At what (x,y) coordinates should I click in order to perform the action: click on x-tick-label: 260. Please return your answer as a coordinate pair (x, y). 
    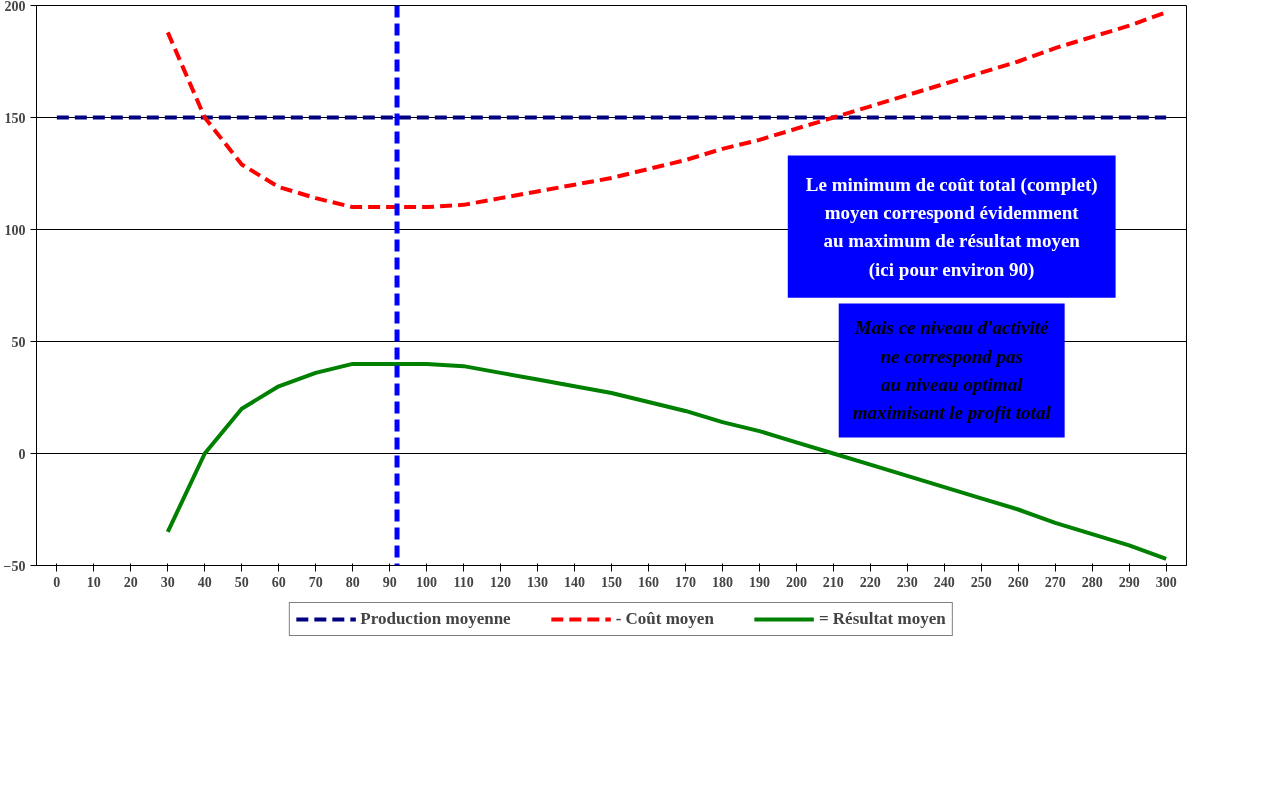
    Looking at the image, I should click on (1018, 582).